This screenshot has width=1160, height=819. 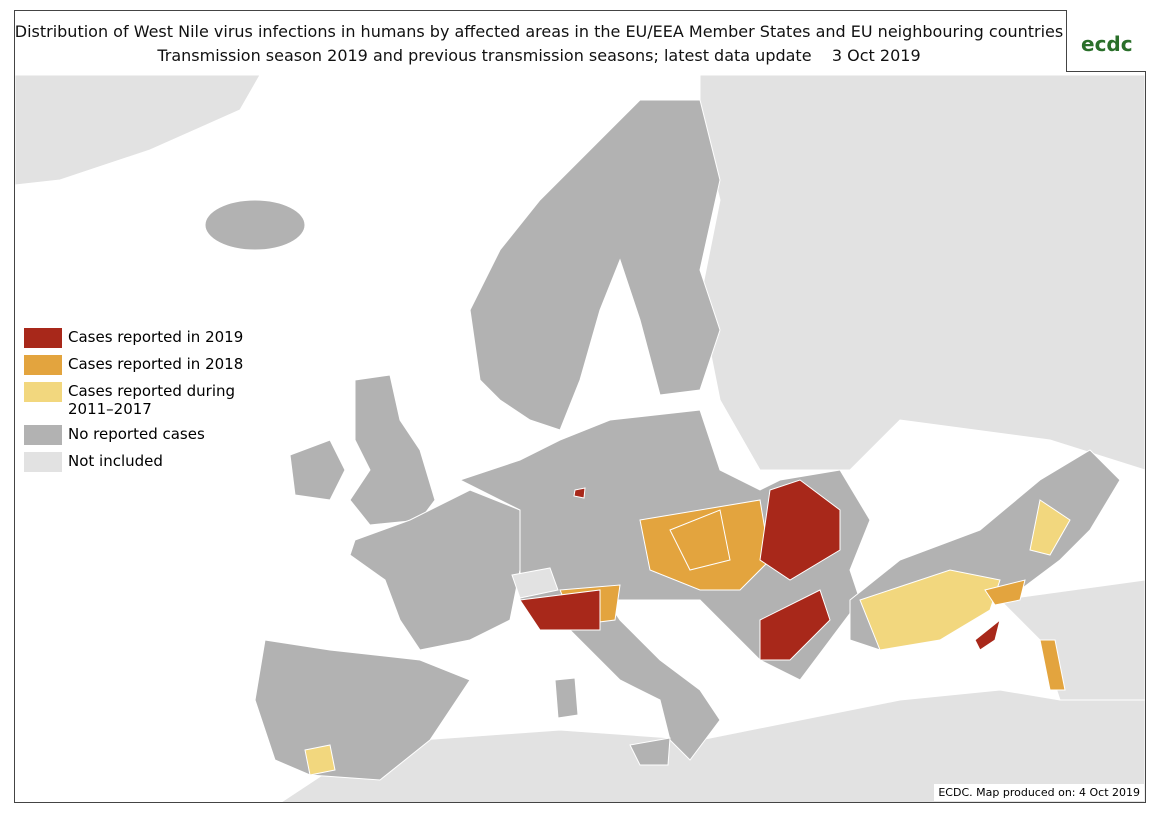 What do you see at coordinates (1050, 527) in the screenshot?
I see `turkey-east-cases` at bounding box center [1050, 527].